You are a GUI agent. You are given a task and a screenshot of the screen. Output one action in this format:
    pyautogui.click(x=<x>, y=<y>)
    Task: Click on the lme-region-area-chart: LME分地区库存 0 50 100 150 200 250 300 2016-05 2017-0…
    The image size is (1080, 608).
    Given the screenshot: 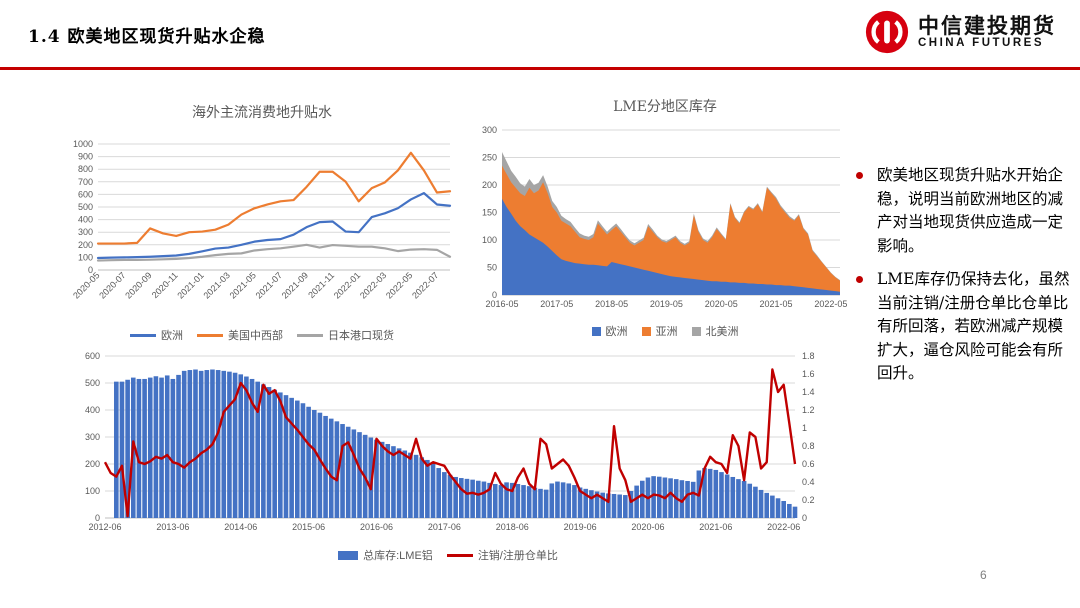 What is the action you would take?
    pyautogui.click(x=665, y=217)
    